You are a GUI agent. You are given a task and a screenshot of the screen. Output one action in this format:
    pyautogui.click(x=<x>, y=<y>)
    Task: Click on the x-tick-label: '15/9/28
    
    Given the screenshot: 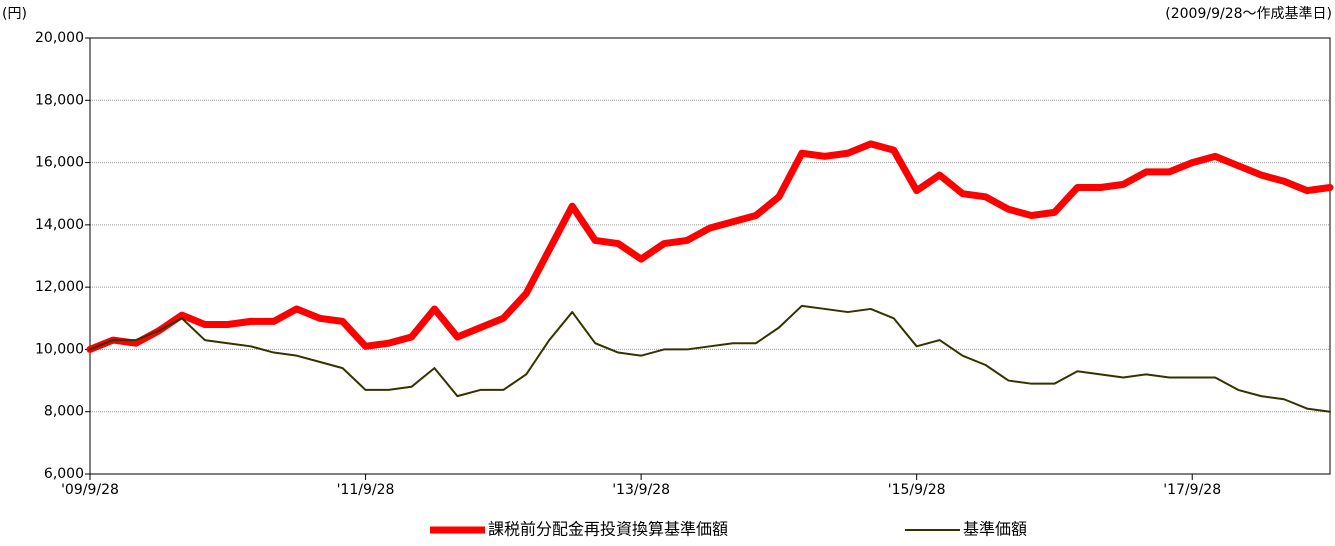 What is the action you would take?
    pyautogui.click(x=917, y=490)
    